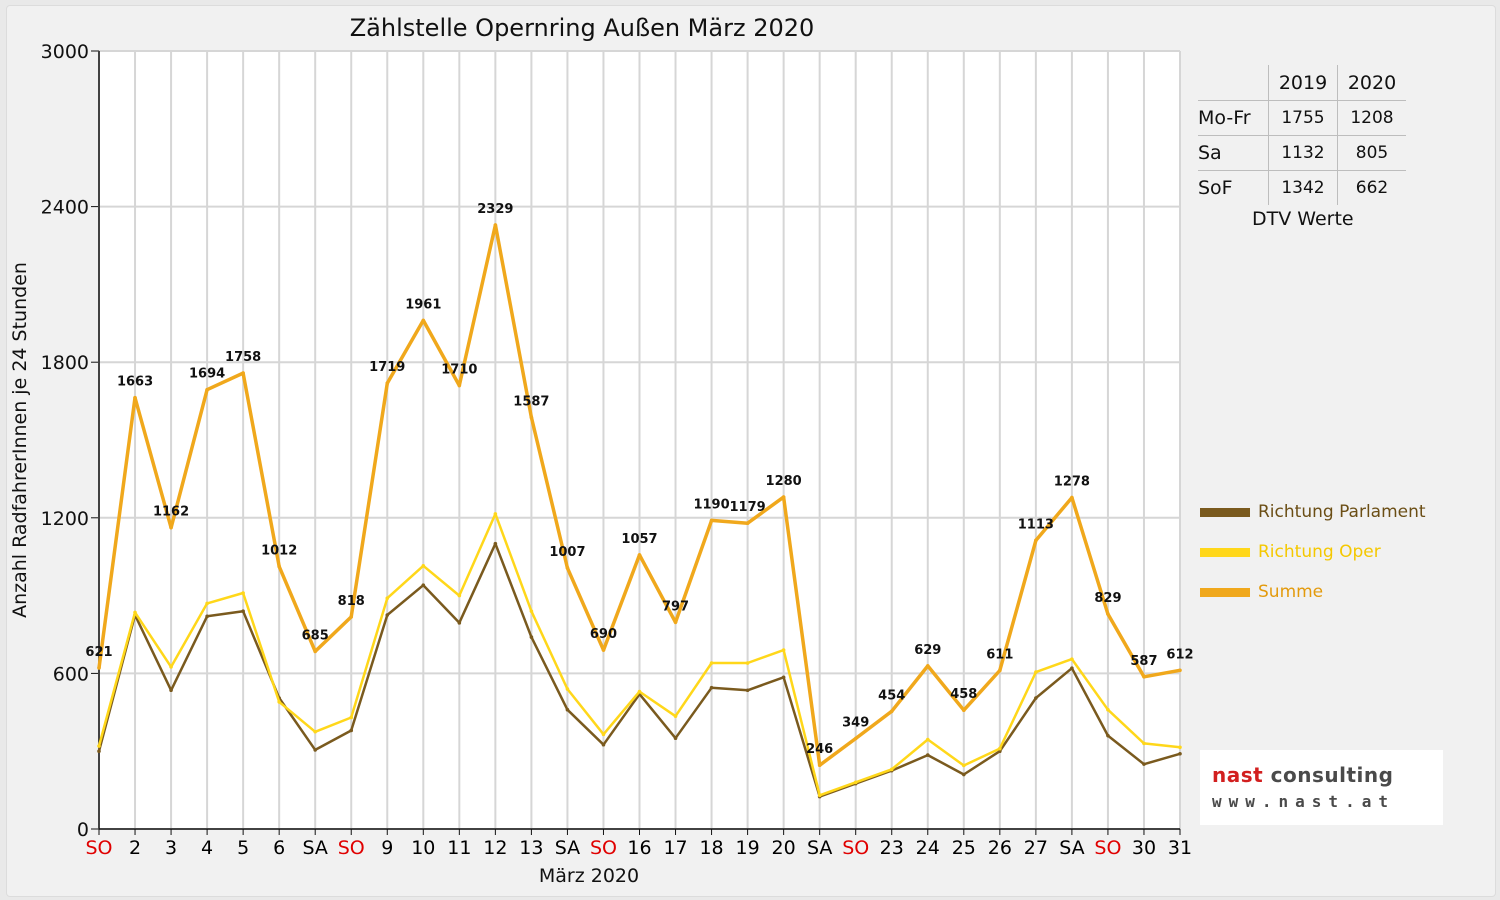  I want to click on y-tick-label: 2400, so click(65, 208).